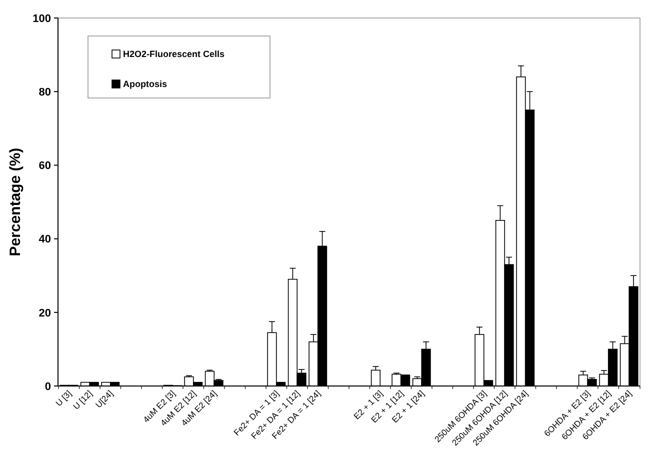  I want to click on y-tick-label: 60, so click(44, 166).